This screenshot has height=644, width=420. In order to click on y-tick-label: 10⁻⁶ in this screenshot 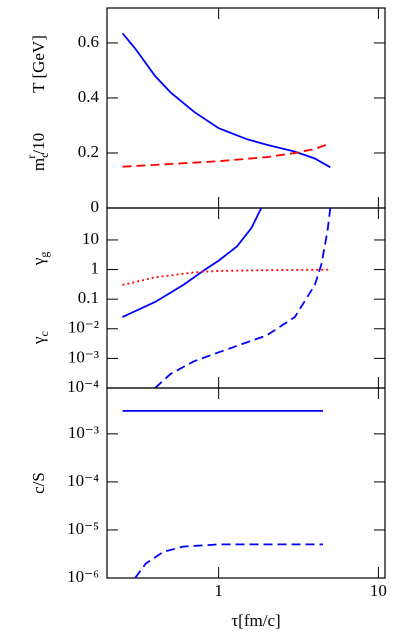, I will do `click(83, 576)`.